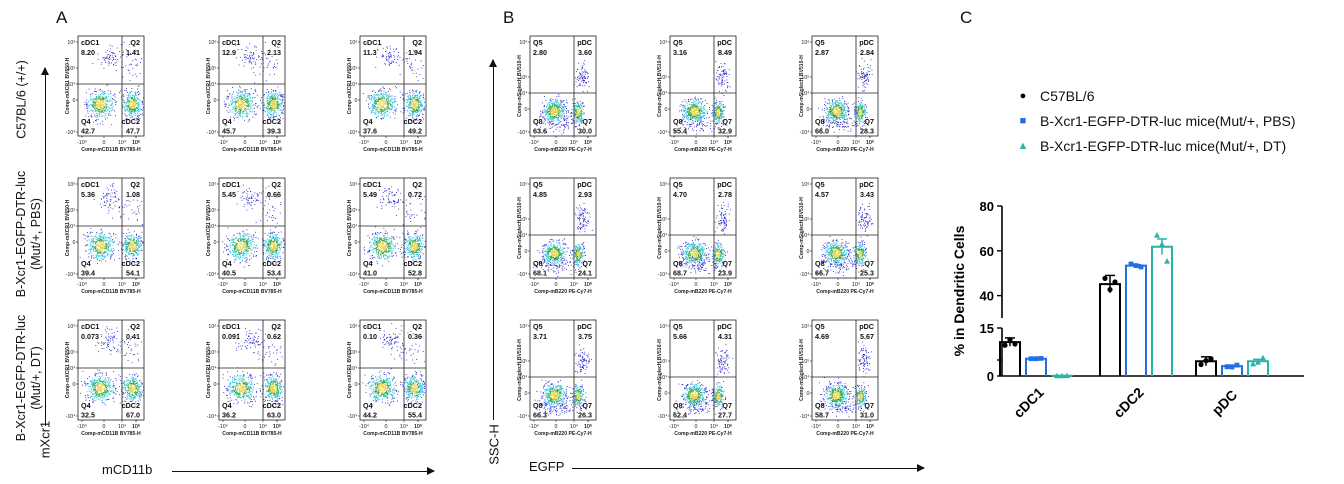 The width and height of the screenshot is (1344, 484). What do you see at coordinates (585, 131) in the screenshot?
I see `quadrant-value-br: 30.0` at bounding box center [585, 131].